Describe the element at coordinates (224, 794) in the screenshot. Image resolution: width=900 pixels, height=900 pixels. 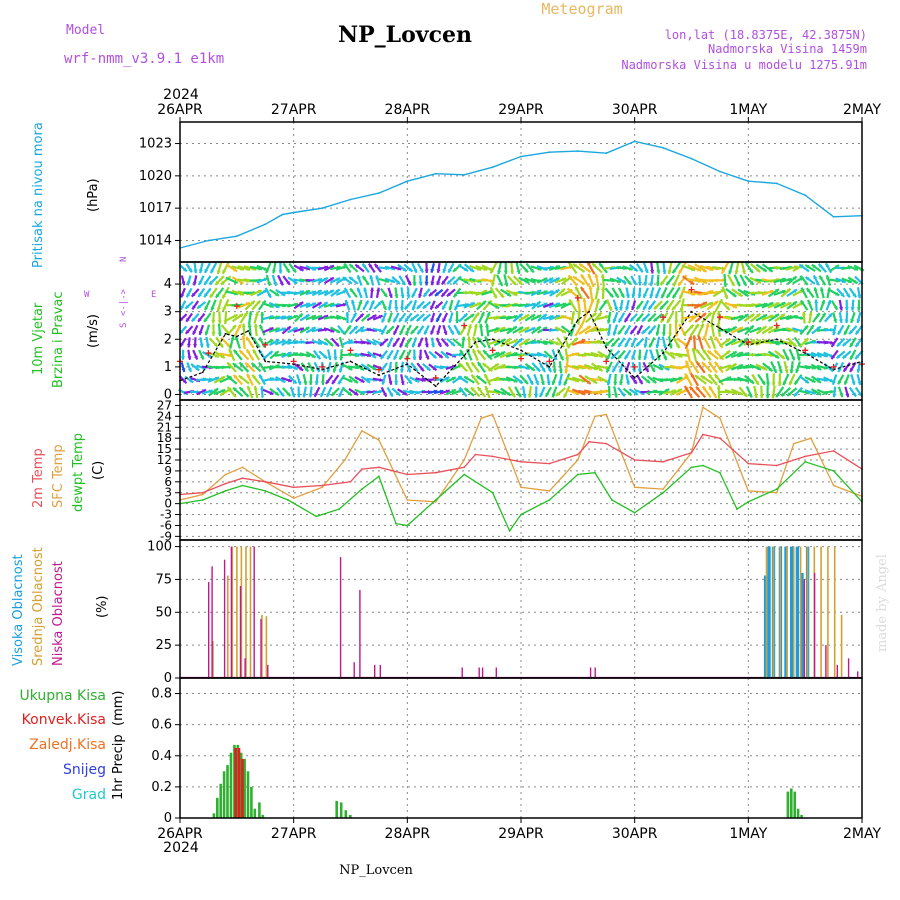
I see `precip-bar` at that location.